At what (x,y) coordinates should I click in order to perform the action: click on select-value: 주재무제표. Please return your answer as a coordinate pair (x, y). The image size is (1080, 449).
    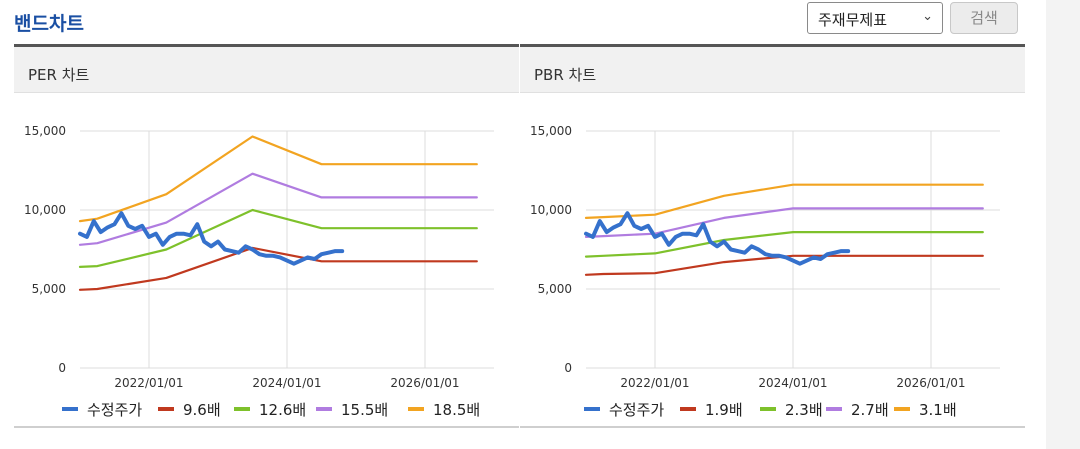
    Looking at the image, I should click on (853, 20).